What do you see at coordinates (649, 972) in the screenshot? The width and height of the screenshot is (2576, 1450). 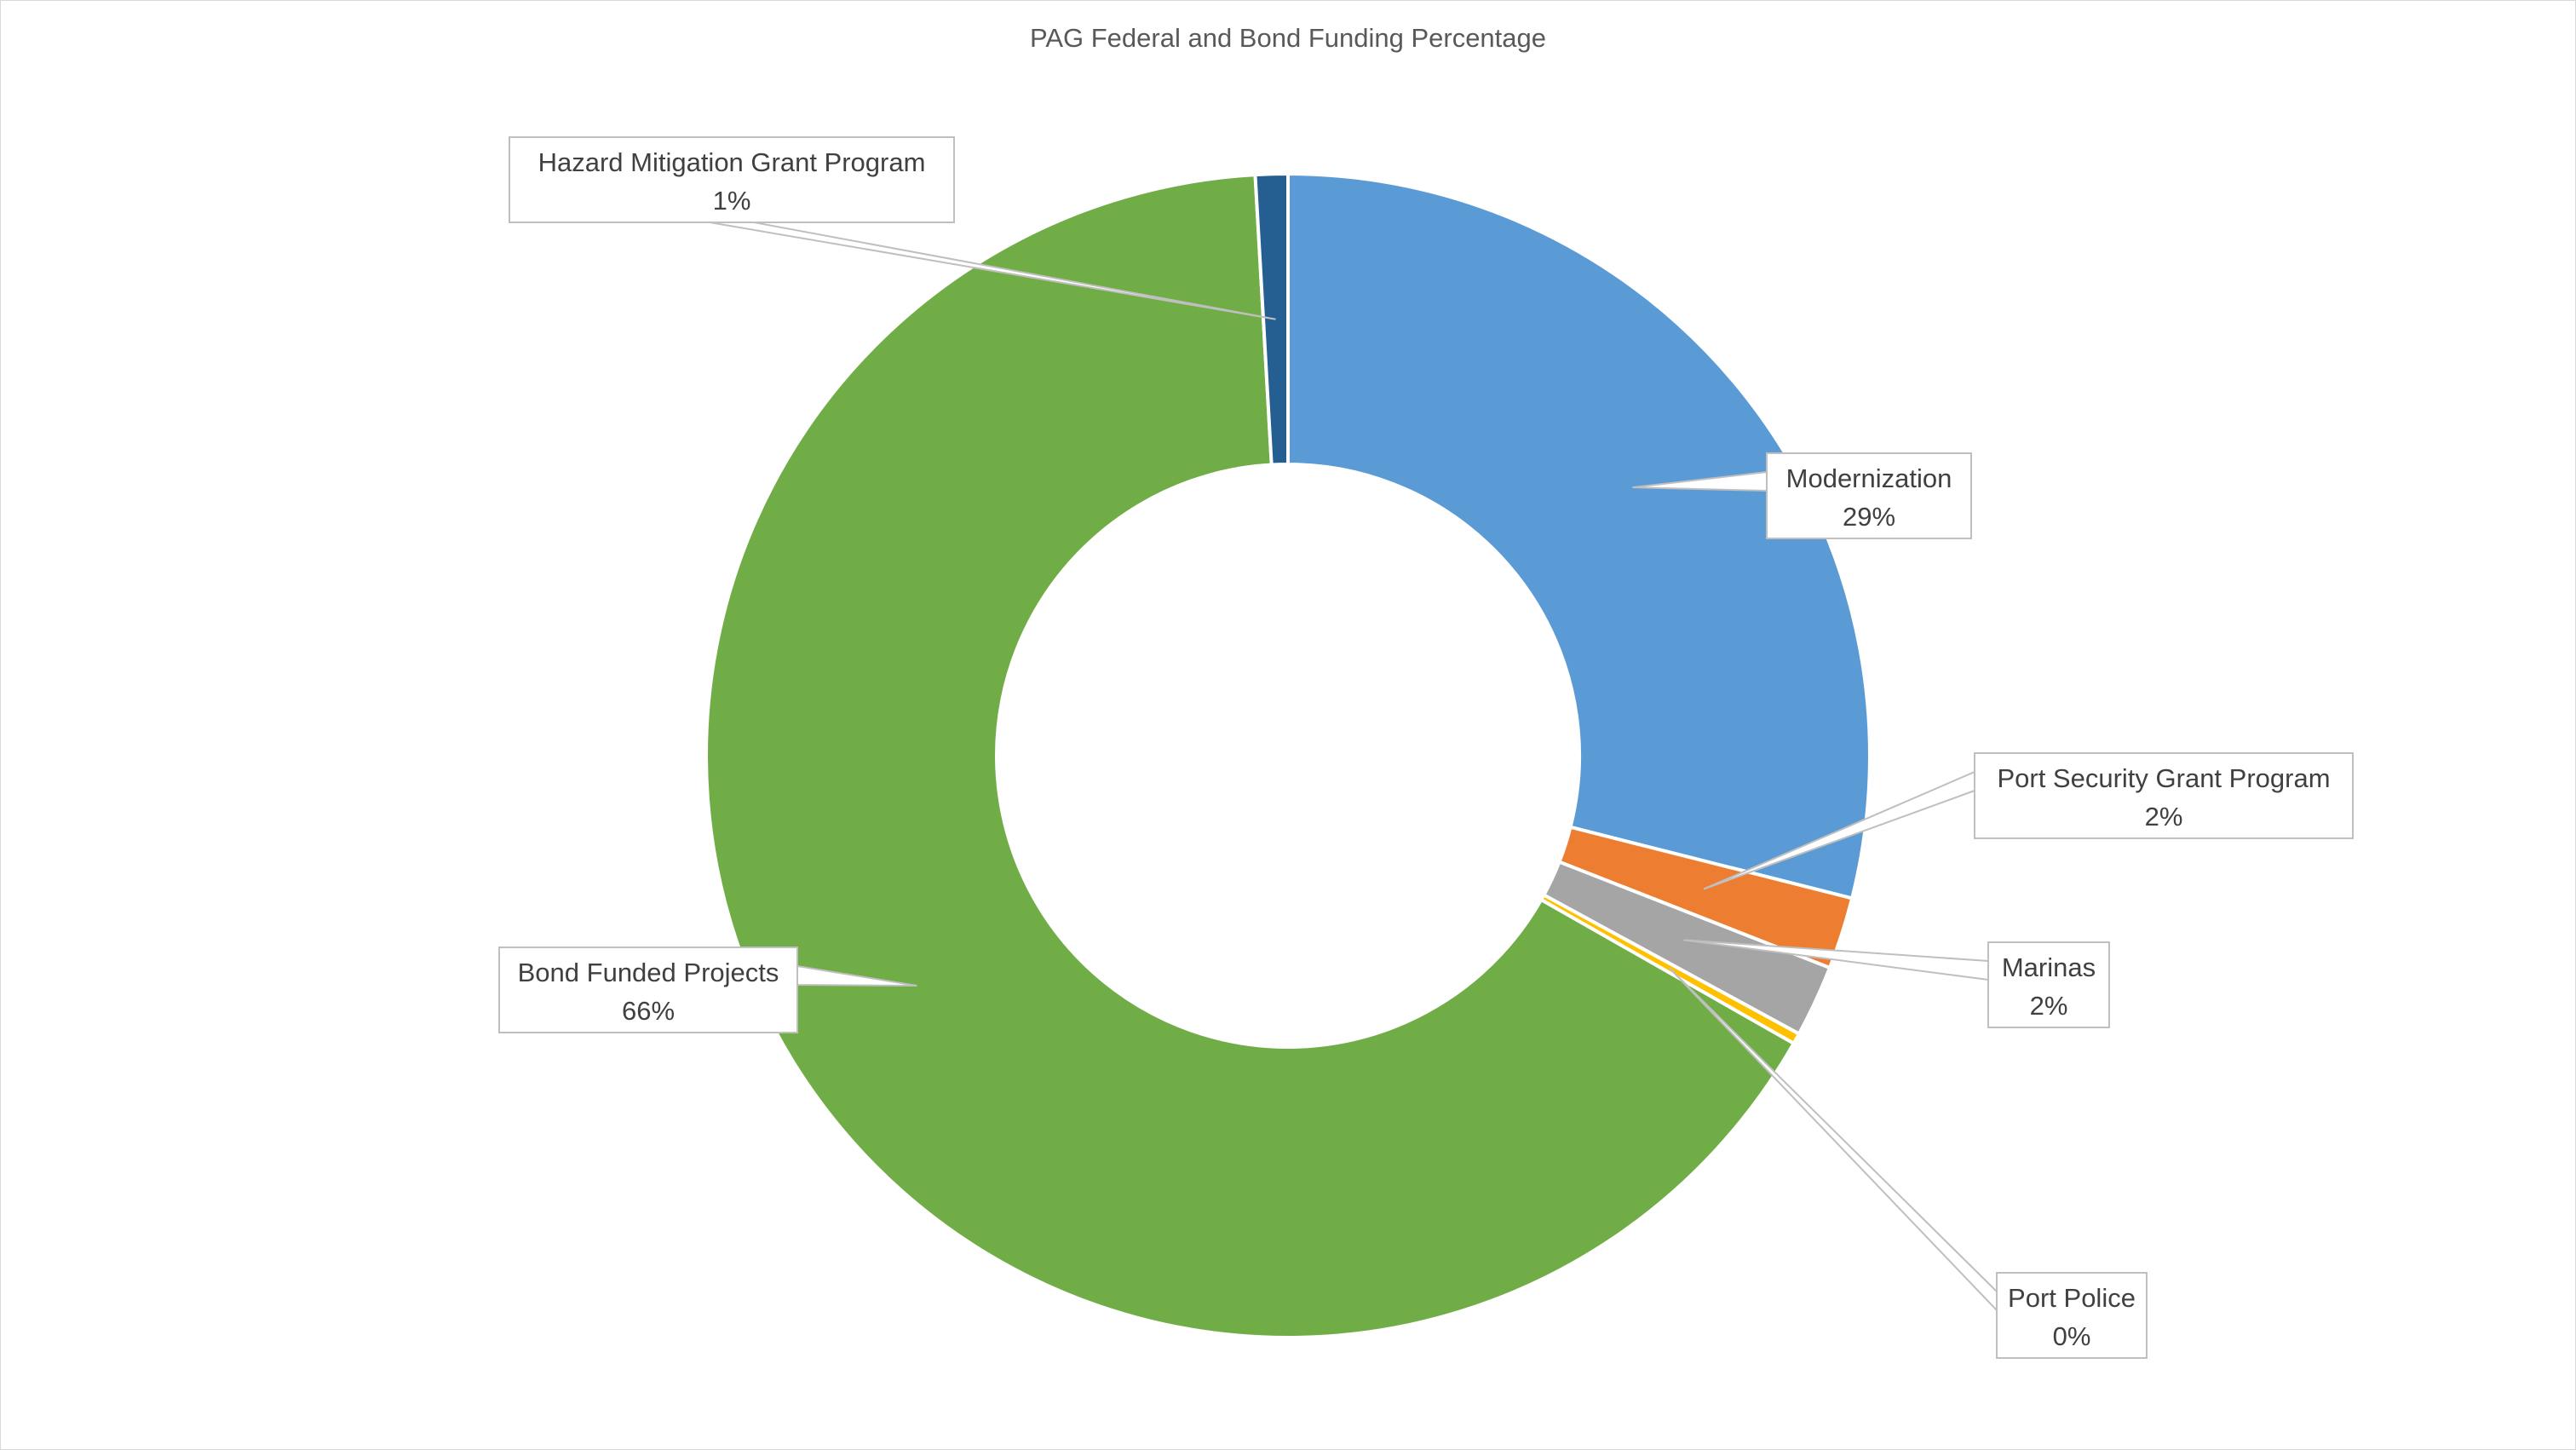 I see `data-label-category: Bond Funded Projects` at bounding box center [649, 972].